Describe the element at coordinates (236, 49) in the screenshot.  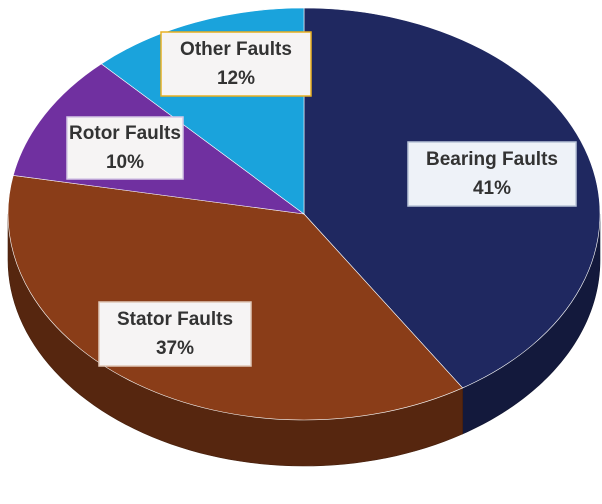
I see `label-name: Other Faults` at that location.